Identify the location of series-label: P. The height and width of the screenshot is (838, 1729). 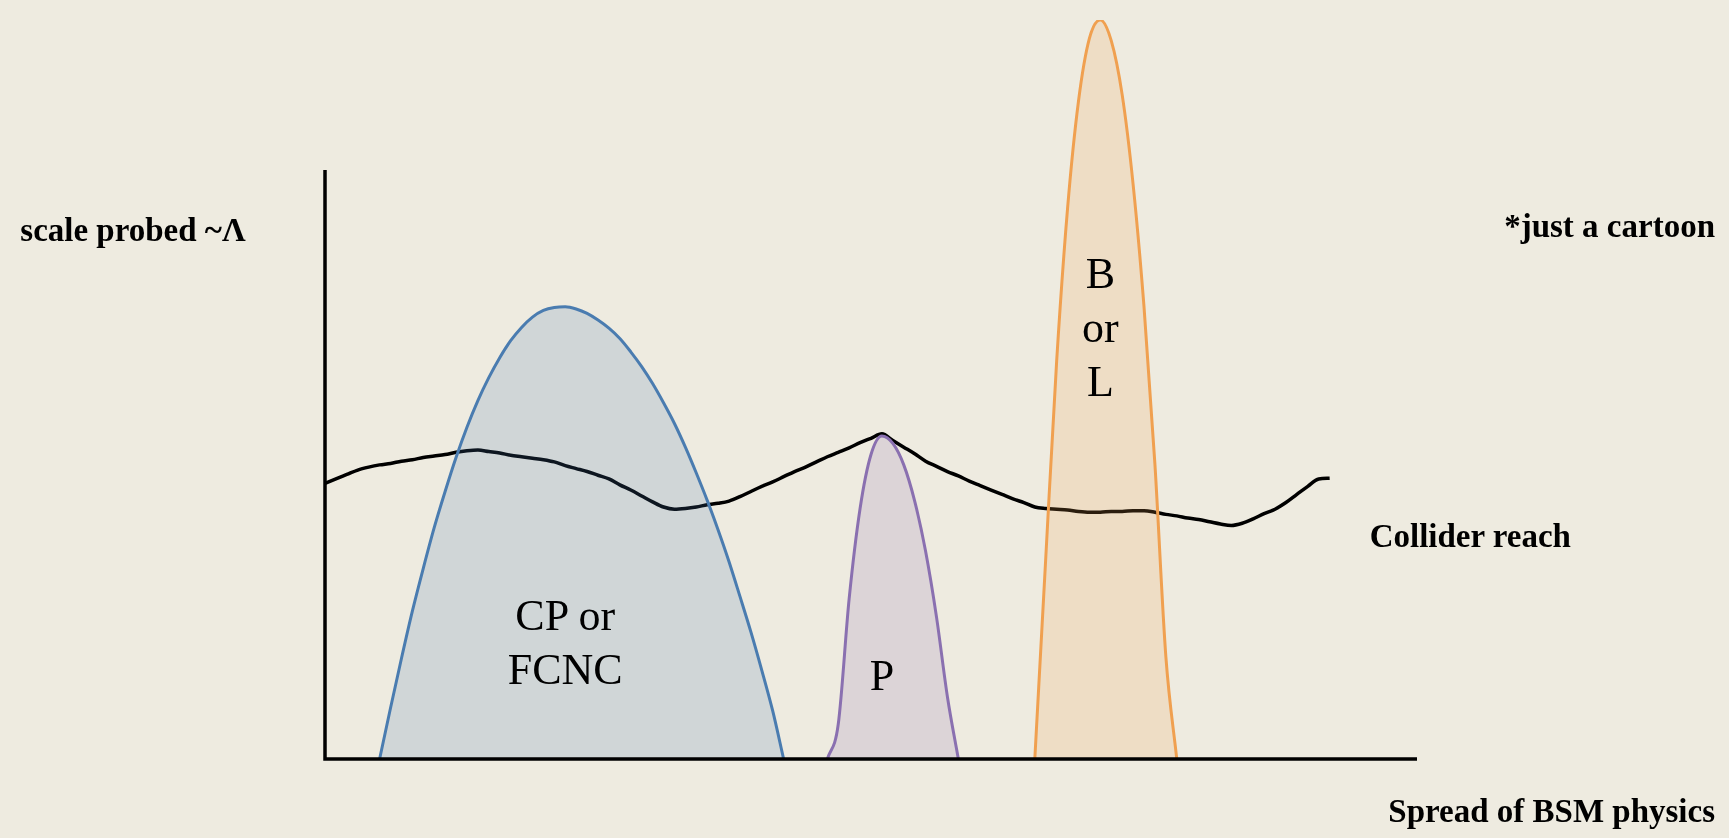
(882, 675).